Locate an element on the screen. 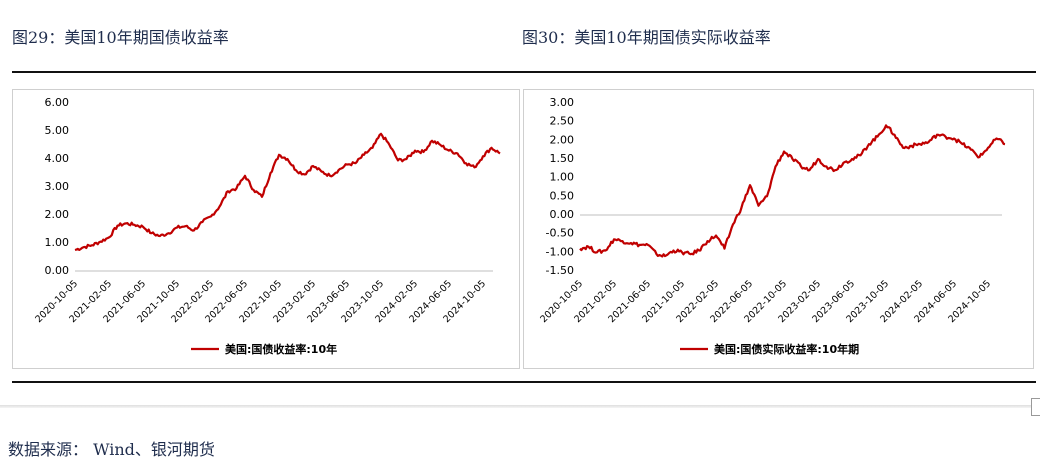 The width and height of the screenshot is (1040, 472). real-yield-y-tick-label: 2.00 is located at coordinates (562, 139).